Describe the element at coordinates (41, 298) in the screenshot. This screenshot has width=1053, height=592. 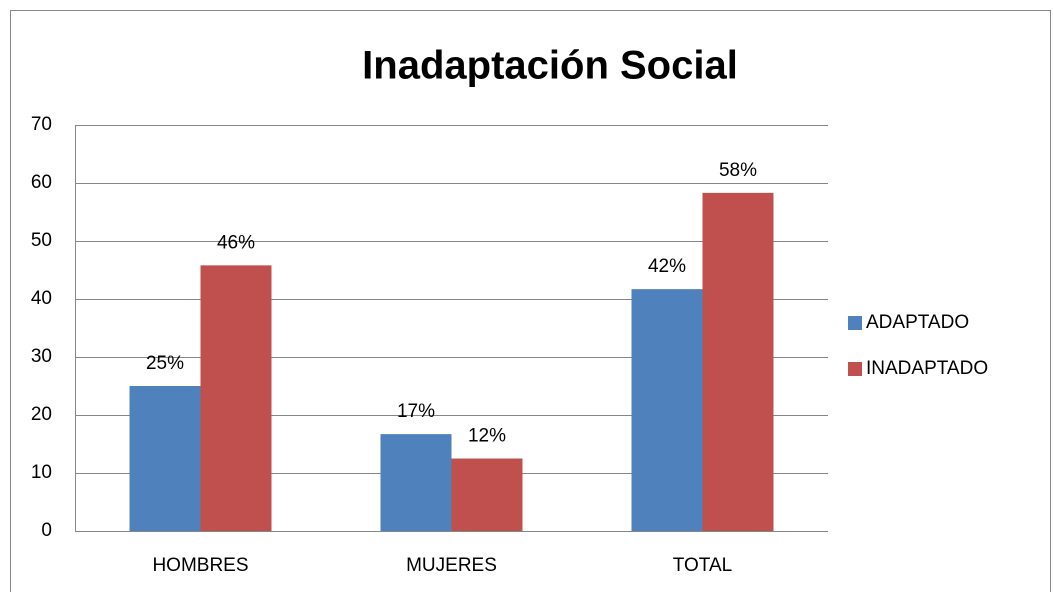
I see `y-tick-label: 40` at that location.